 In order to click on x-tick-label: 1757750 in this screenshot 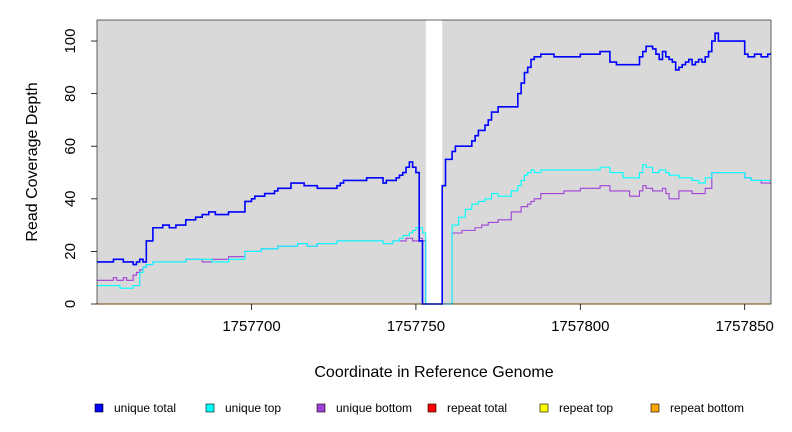, I will do `click(416, 326)`.